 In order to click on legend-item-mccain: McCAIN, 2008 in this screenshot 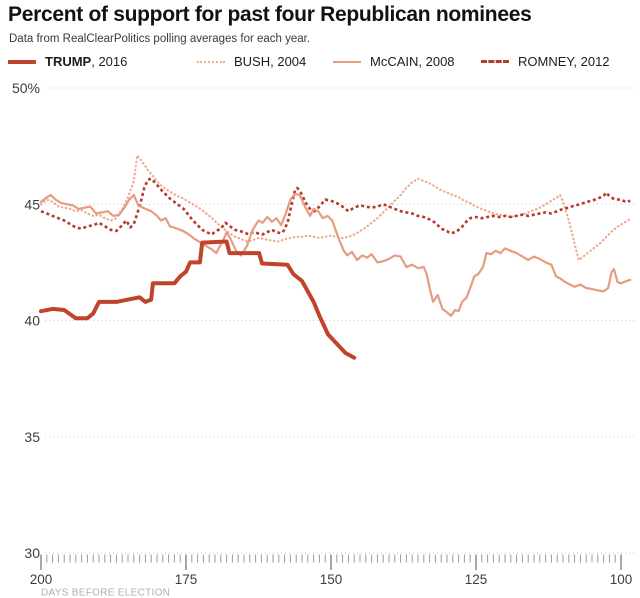, I will do `click(394, 61)`.